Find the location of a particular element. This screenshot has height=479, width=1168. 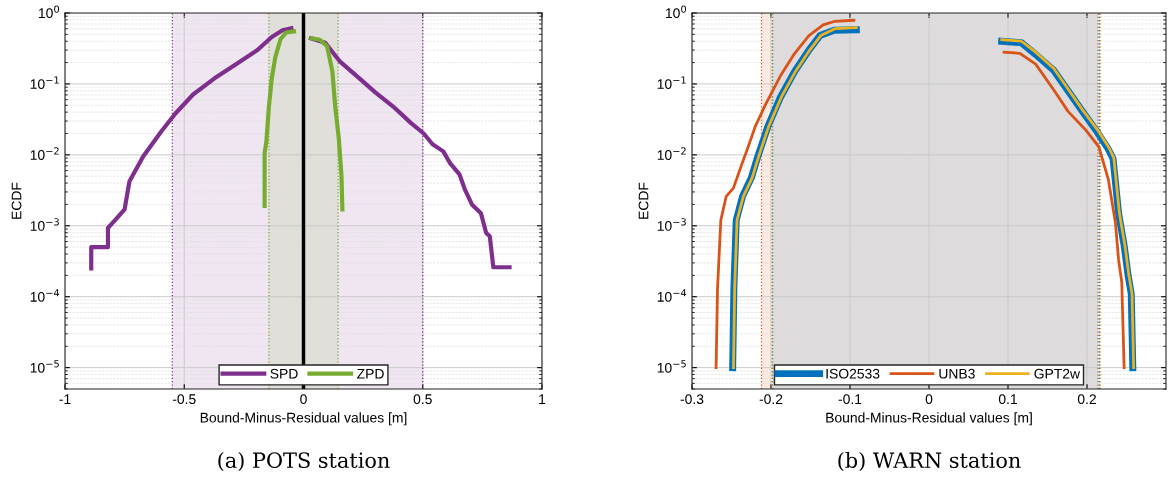

x-tick-label: -0.3 is located at coordinates (692, 399).